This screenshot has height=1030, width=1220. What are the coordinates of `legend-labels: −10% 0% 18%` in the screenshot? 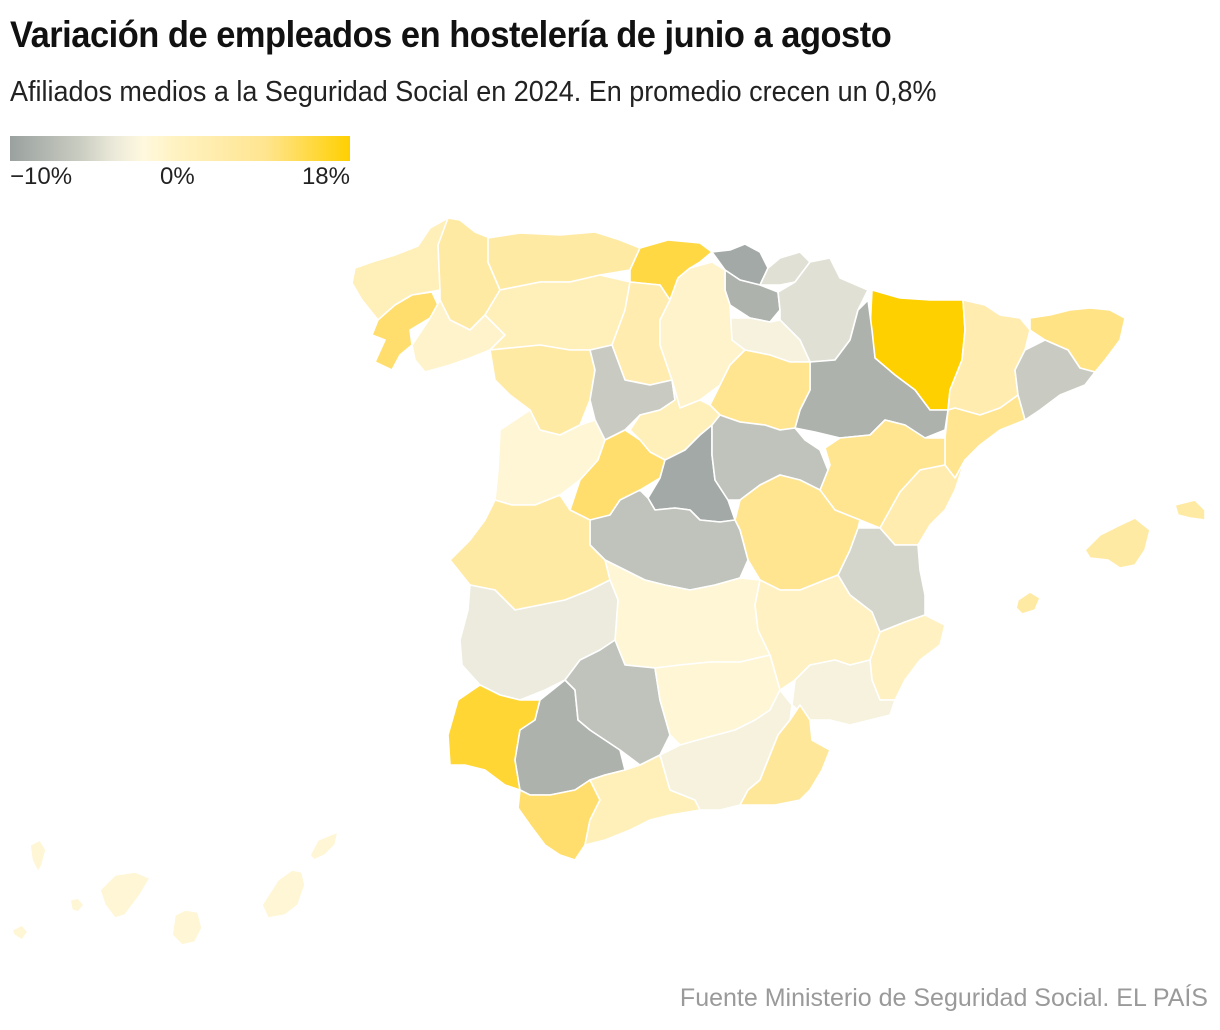 It's located at (180, 177).